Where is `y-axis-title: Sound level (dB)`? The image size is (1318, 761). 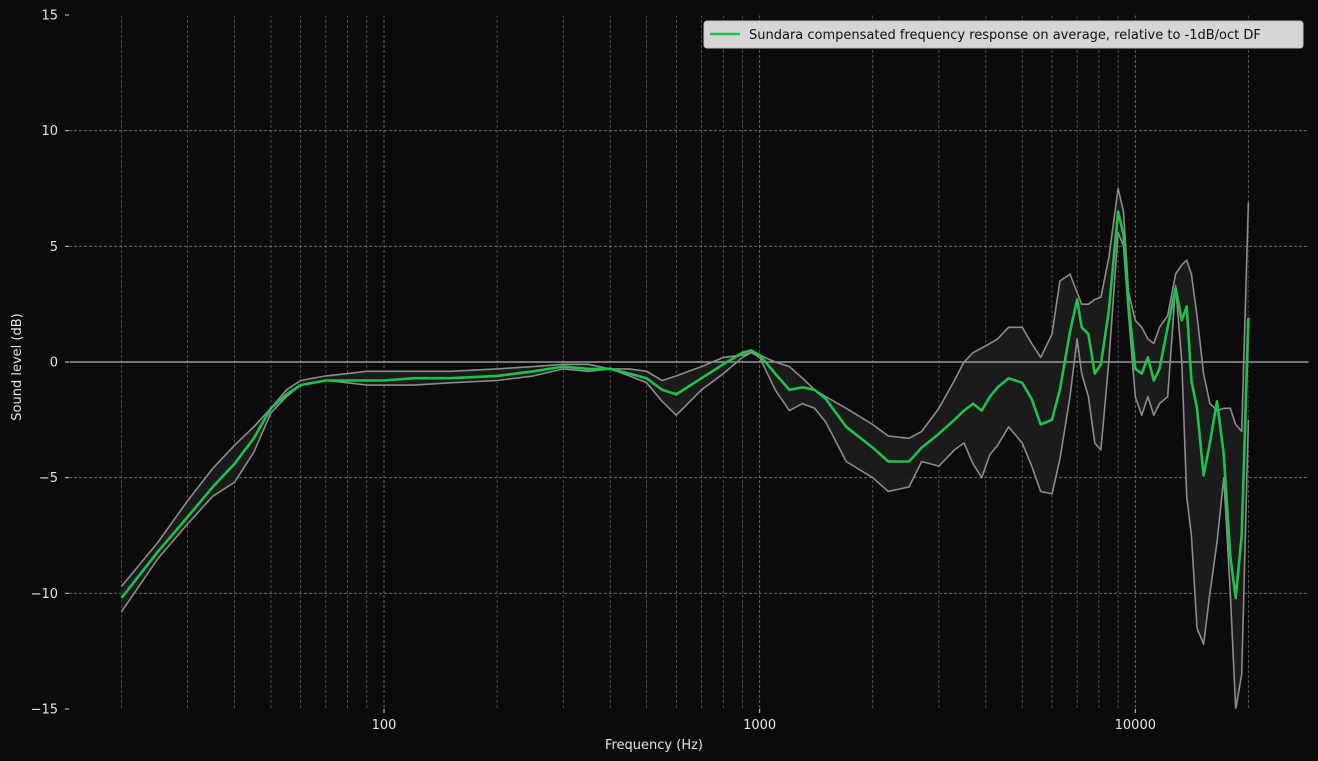 y-axis-title: Sound level (dB) is located at coordinates (17, 366).